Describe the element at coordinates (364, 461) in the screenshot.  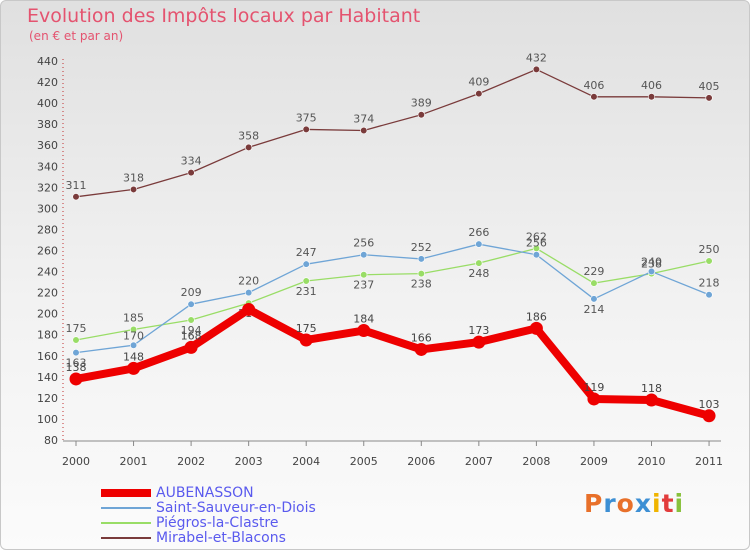
I see `x-tick-label: 2005` at that location.